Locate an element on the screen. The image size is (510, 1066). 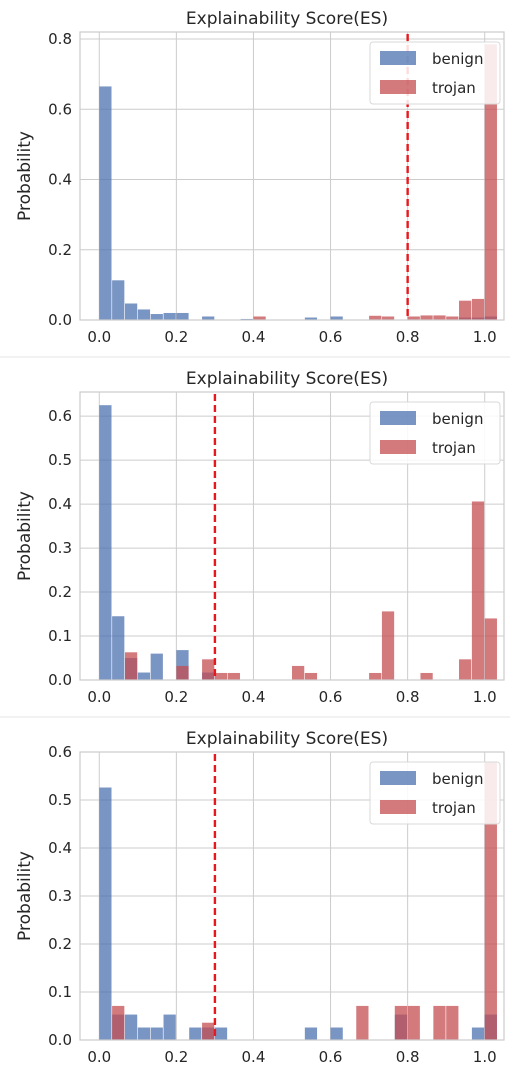
x-tick-label: 0.2 is located at coordinates (176, 697).